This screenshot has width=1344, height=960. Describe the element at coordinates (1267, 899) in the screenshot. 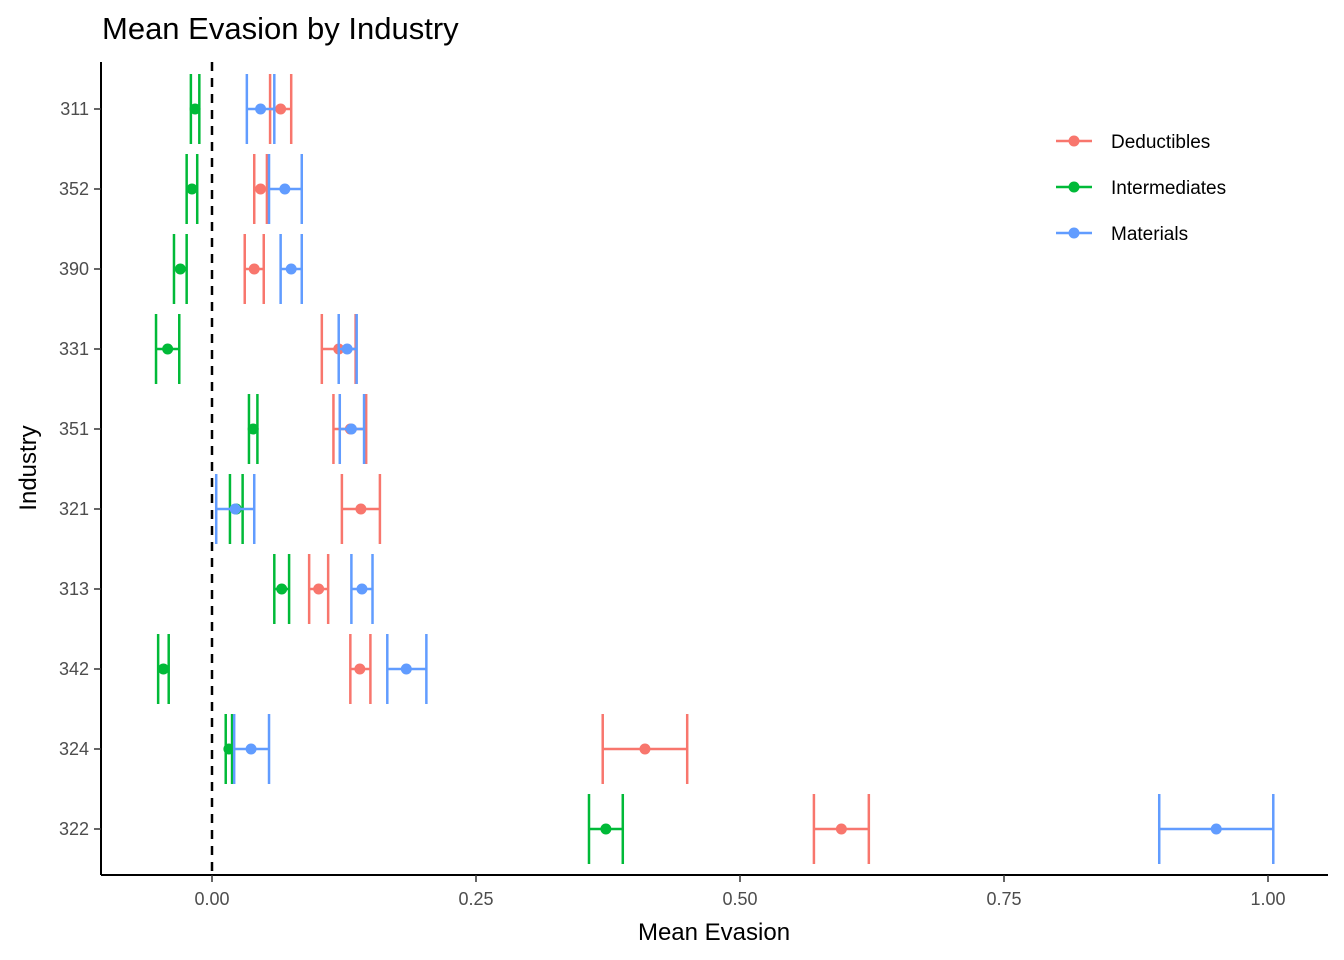

I see `x-tick-label: 1.00` at that location.